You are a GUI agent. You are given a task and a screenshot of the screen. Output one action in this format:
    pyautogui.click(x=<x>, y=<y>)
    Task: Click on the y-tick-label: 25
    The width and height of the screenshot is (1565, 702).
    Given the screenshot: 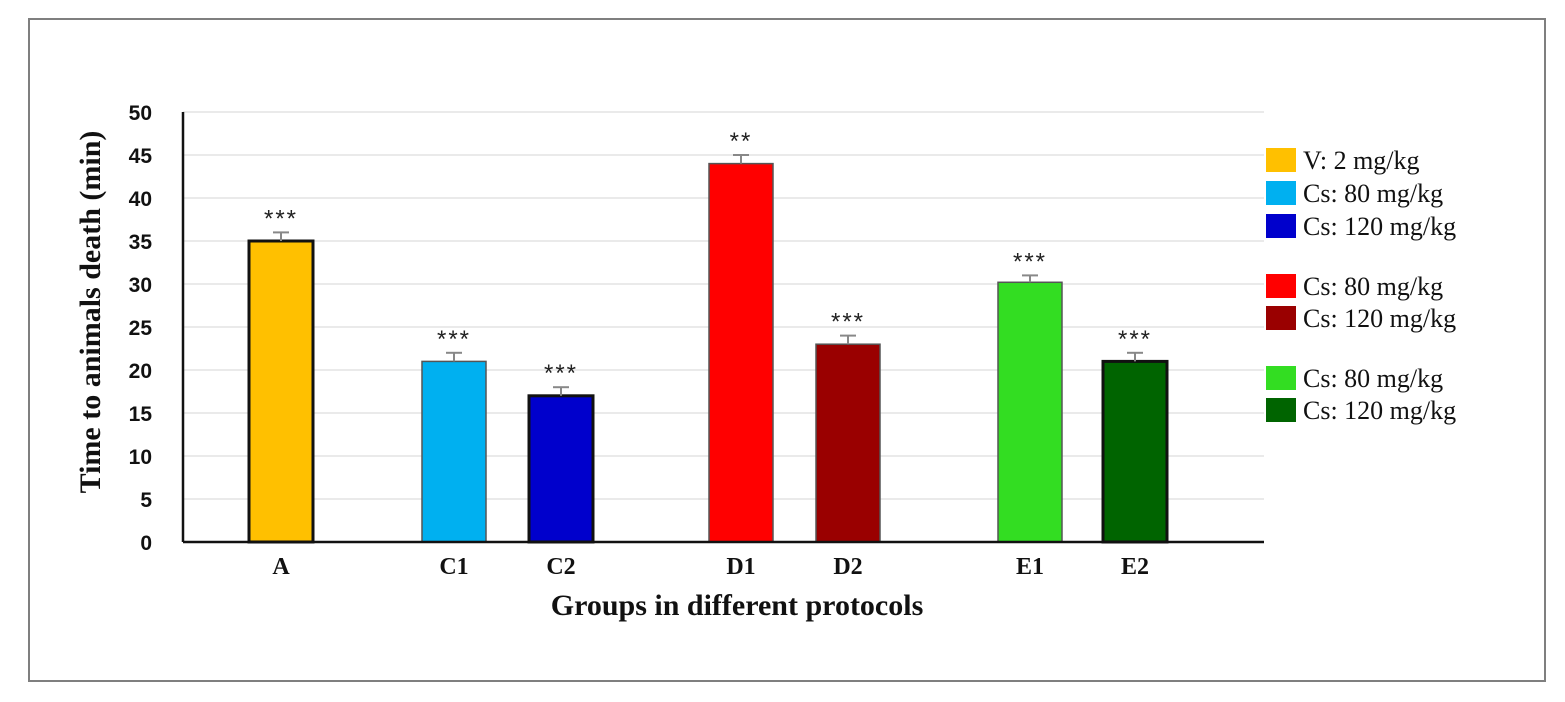 What is the action you would take?
    pyautogui.click(x=141, y=328)
    